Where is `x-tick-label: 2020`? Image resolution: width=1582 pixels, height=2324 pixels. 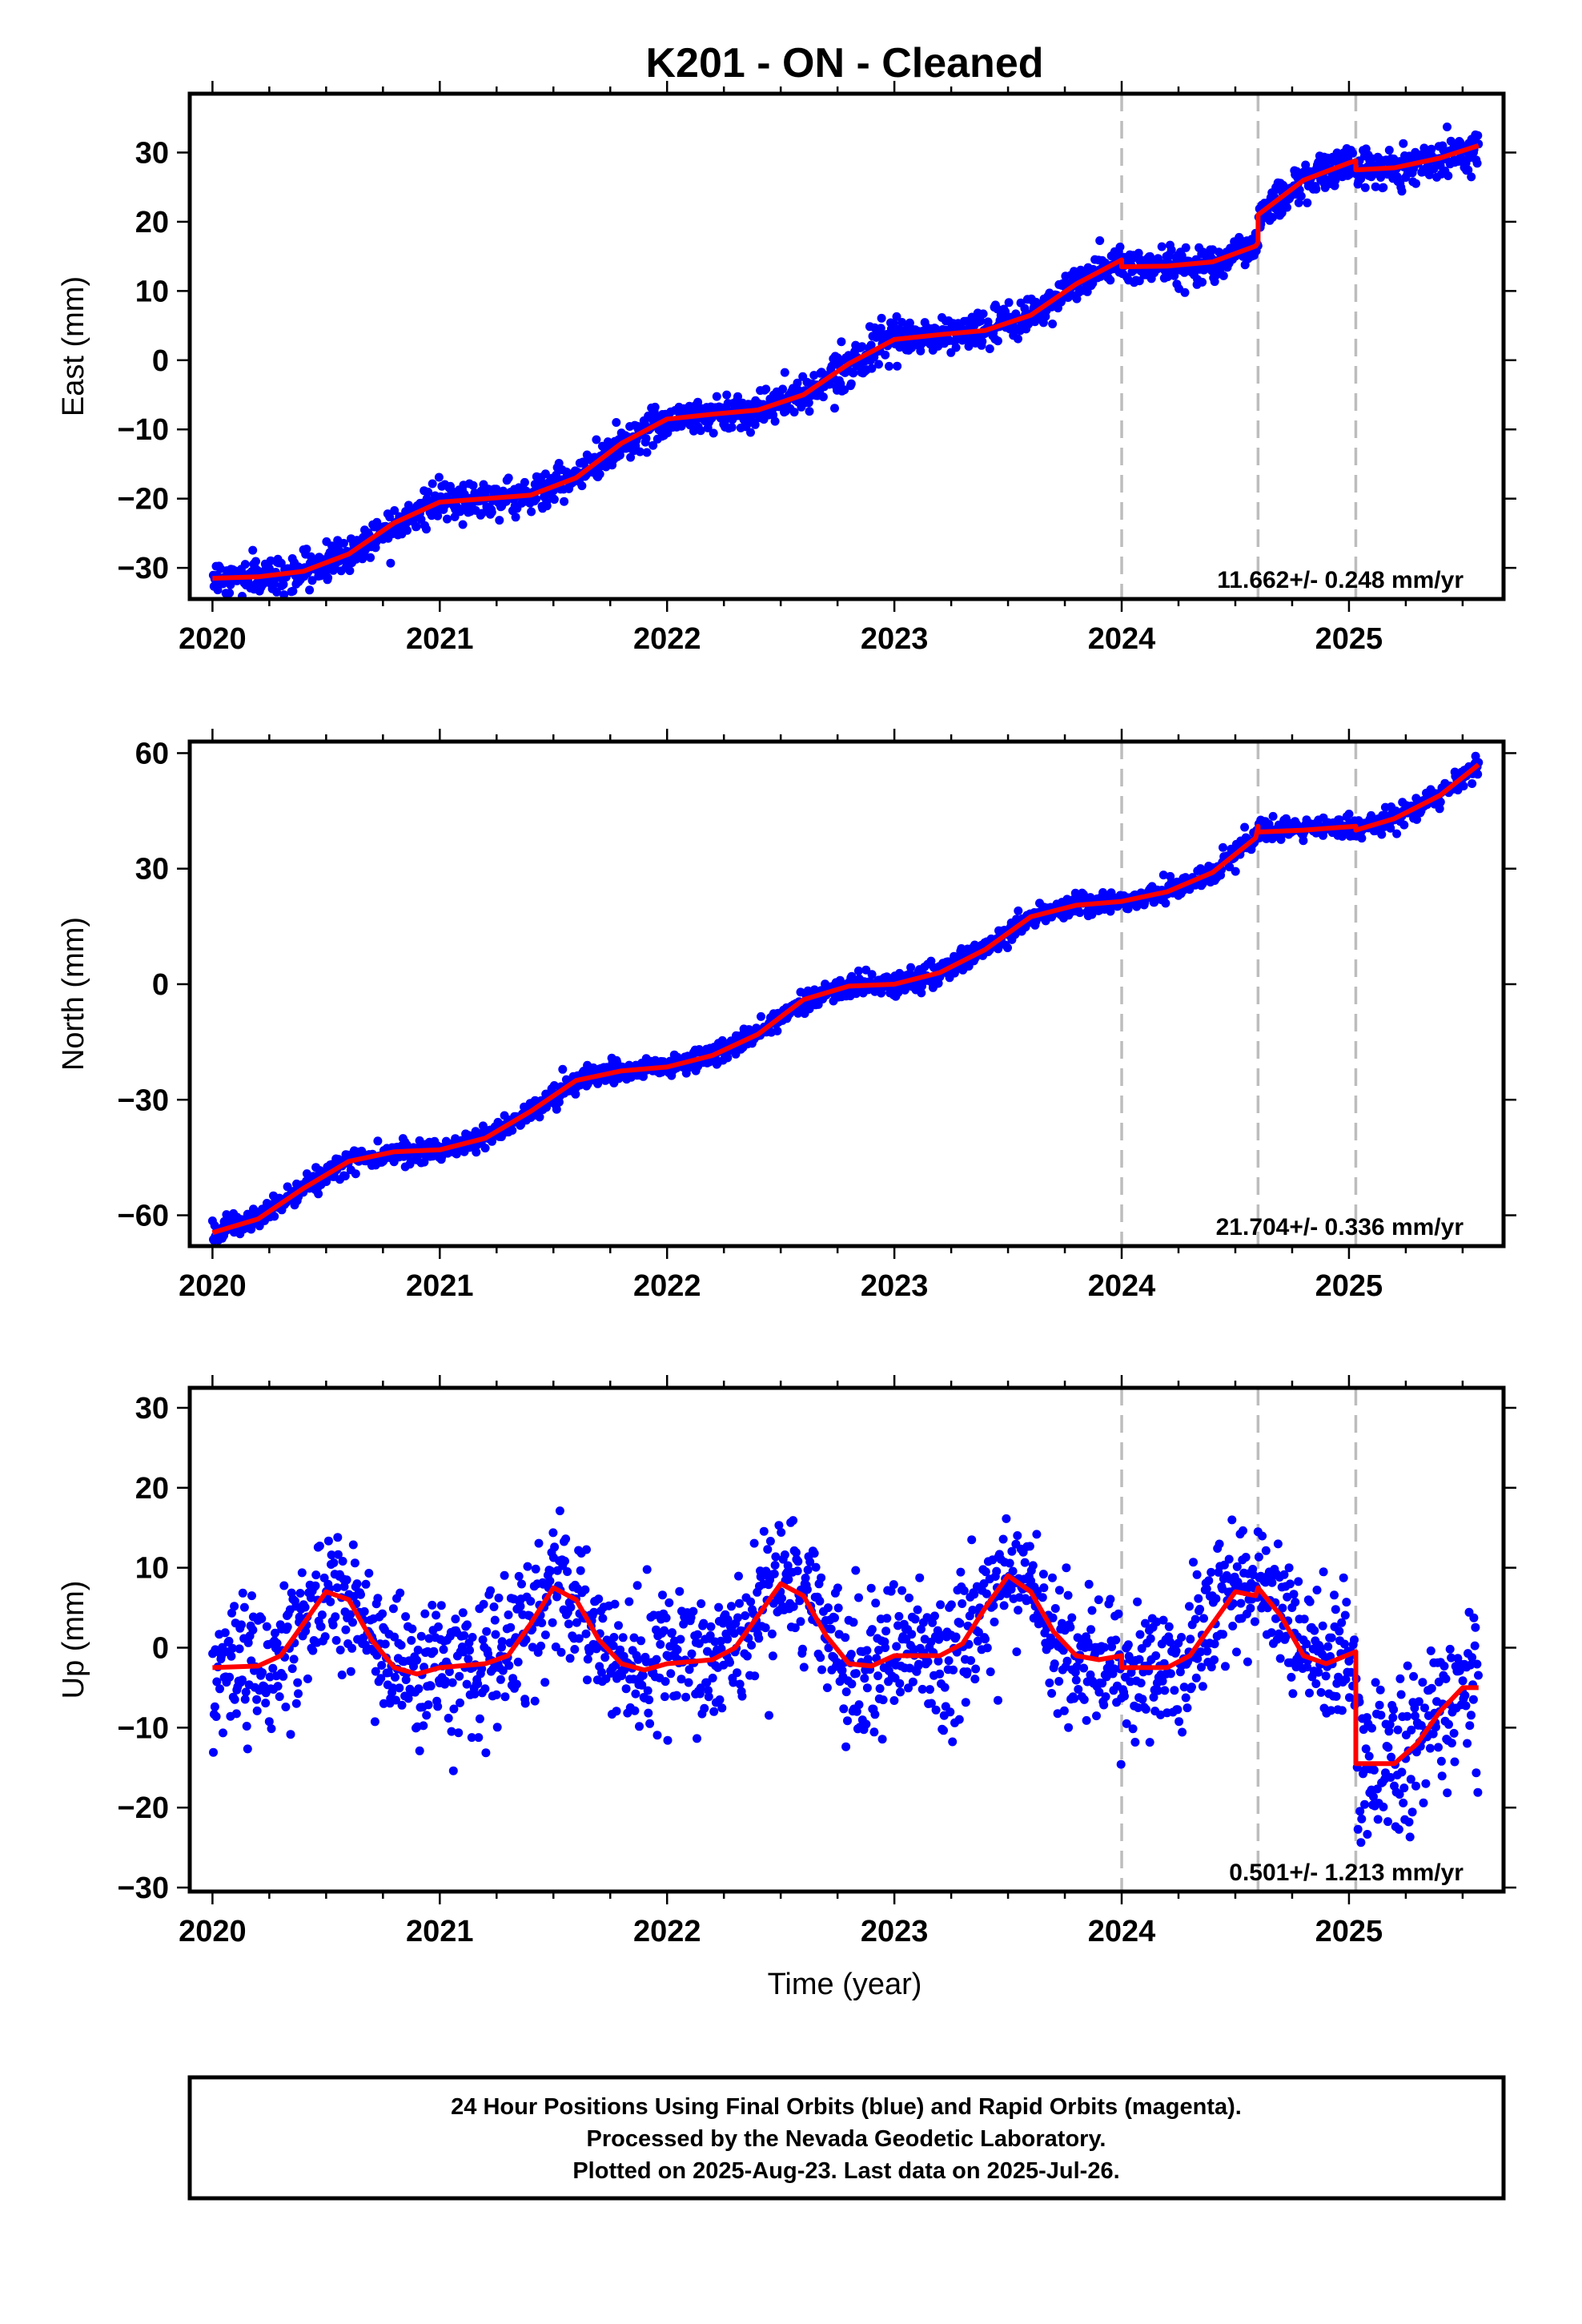 x-tick-label: 2020 is located at coordinates (213, 1286).